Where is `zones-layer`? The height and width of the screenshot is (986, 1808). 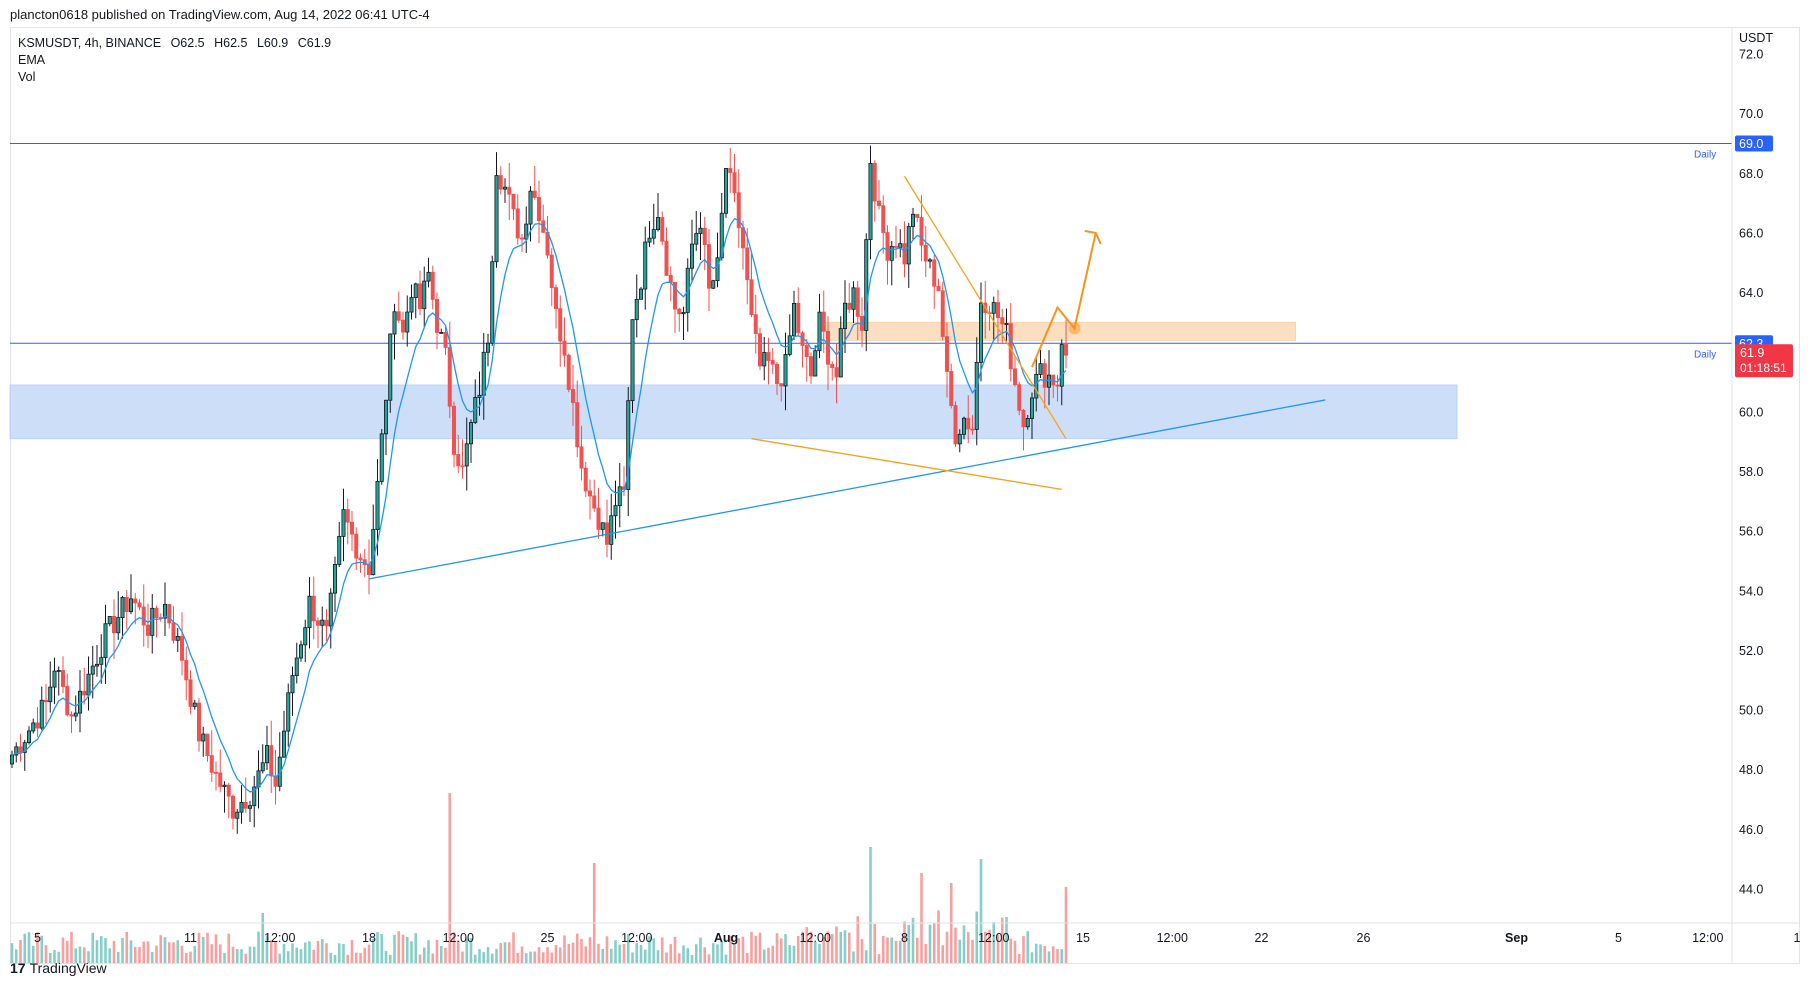
zones-layer is located at coordinates (733, 380).